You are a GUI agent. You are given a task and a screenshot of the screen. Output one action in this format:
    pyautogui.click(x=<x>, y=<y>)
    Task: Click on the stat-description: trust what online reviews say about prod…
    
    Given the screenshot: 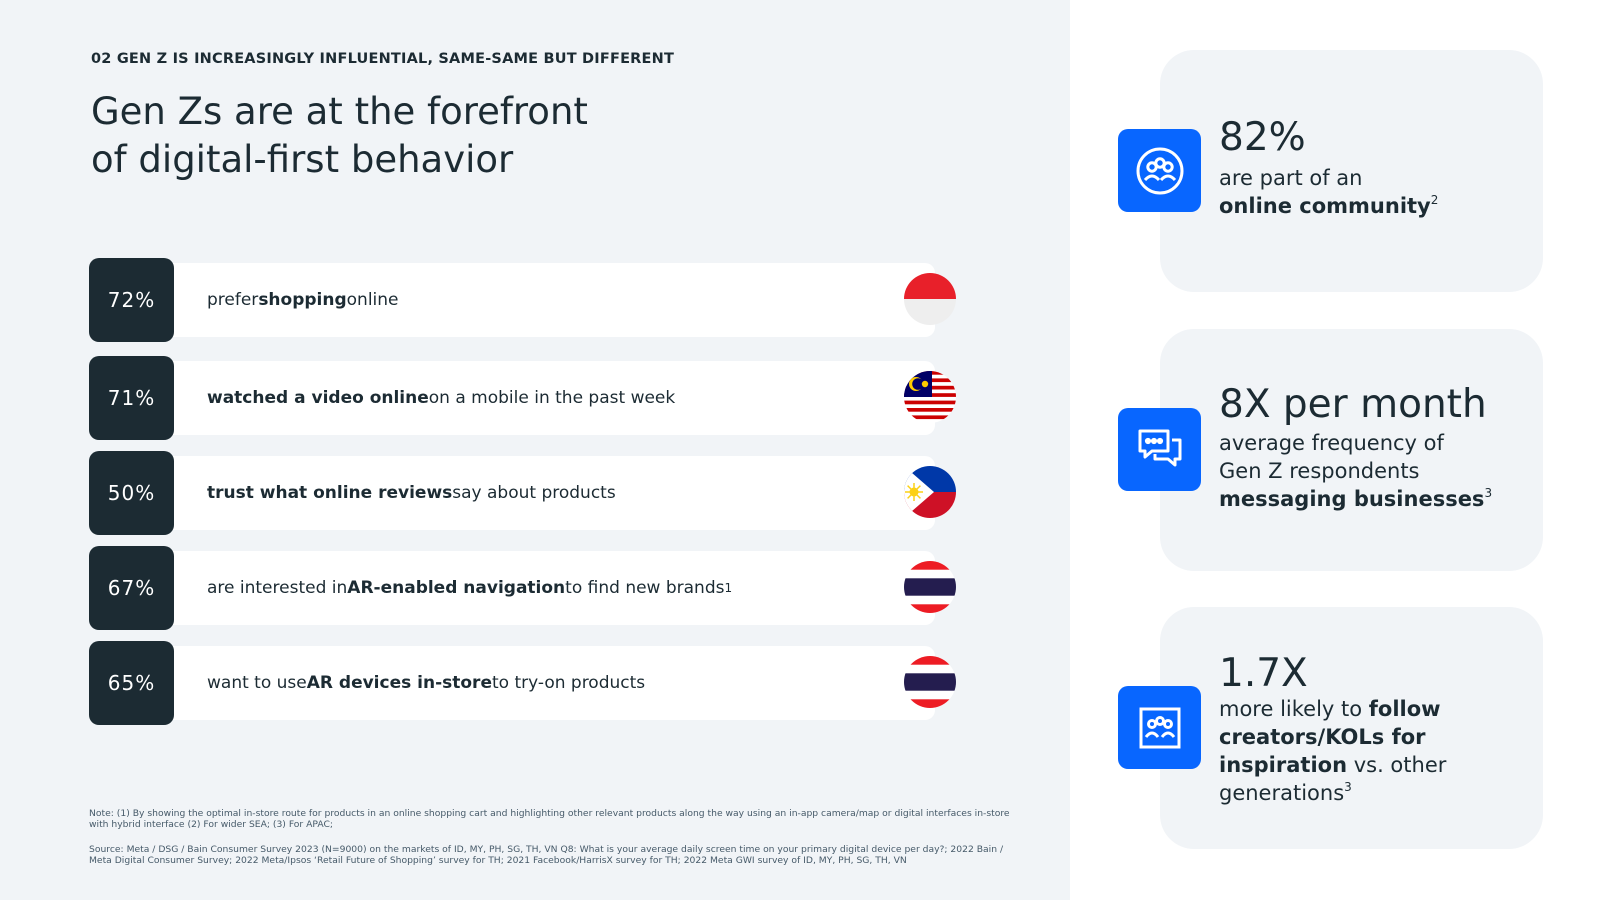 What is the action you would take?
    pyautogui.click(x=527, y=493)
    